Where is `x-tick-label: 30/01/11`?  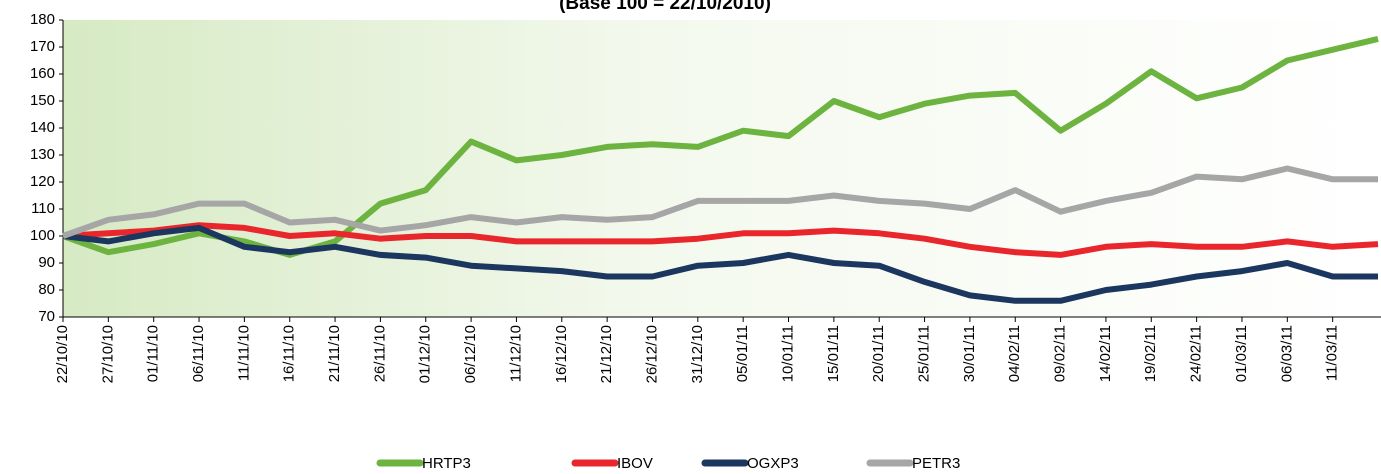
x-tick-label: 30/01/11 is located at coordinates (969, 353).